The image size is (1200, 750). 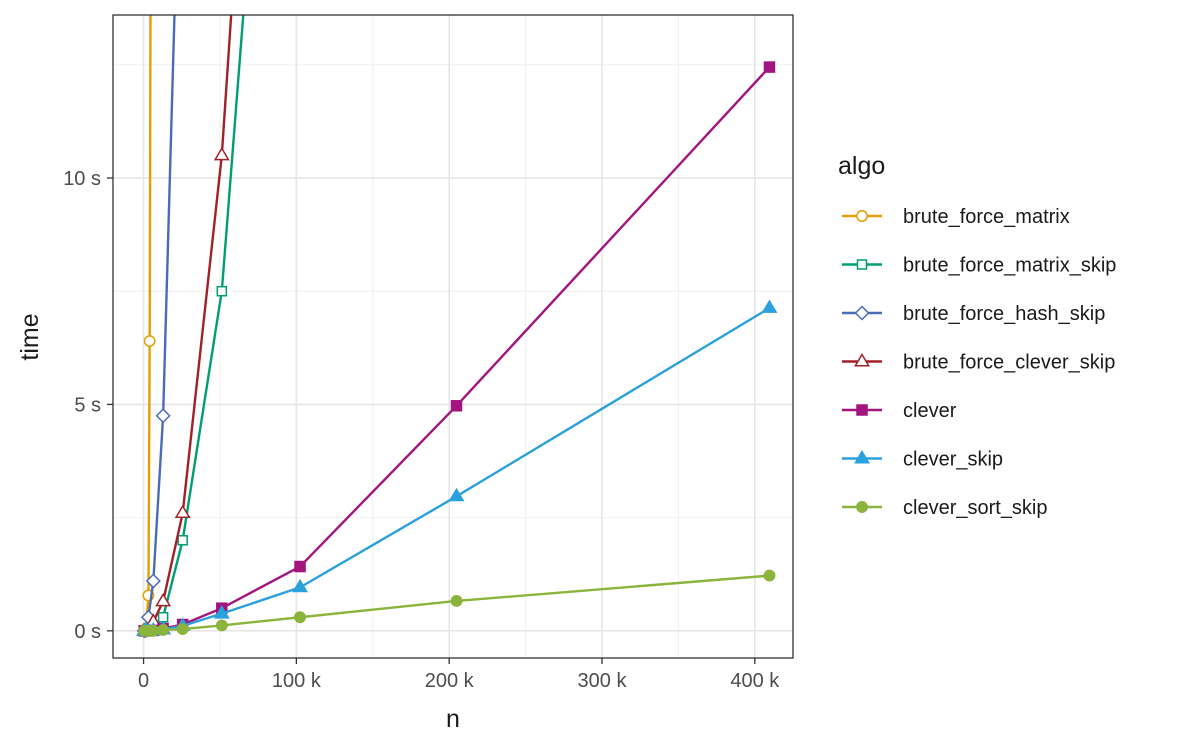 What do you see at coordinates (82, 179) in the screenshot?
I see `y-tick-label: 10 s` at bounding box center [82, 179].